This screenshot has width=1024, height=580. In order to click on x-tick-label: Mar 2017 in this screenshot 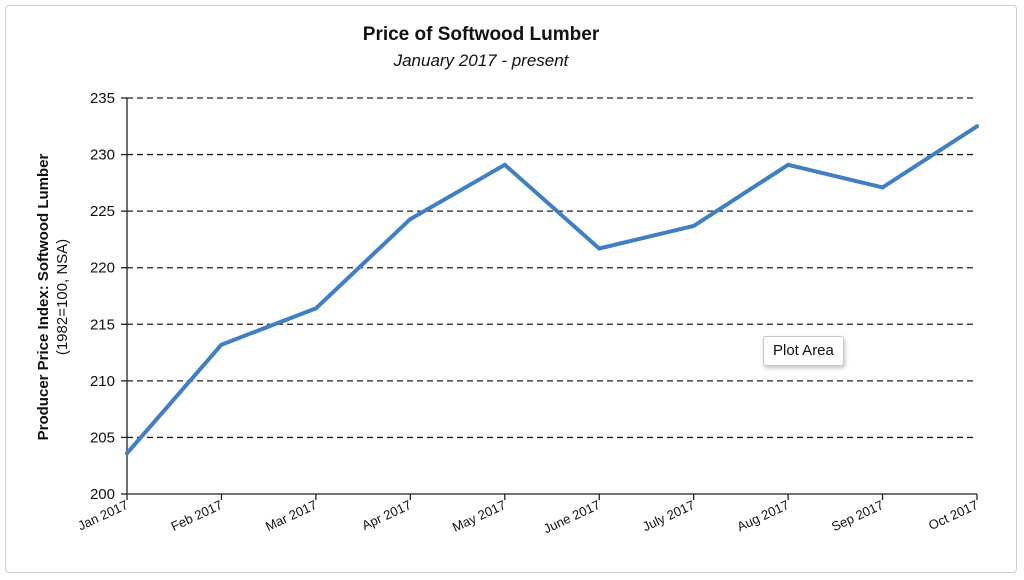, I will do `click(291, 515)`.